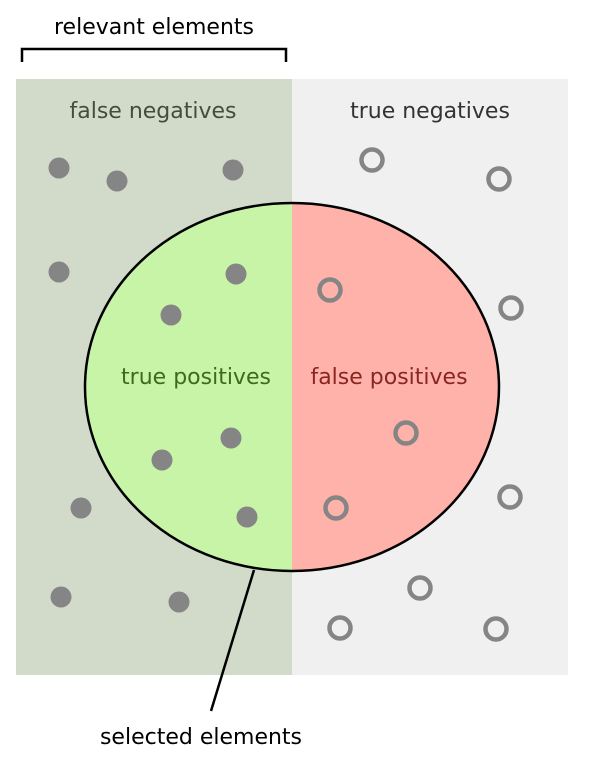  Describe the element at coordinates (388, 377) in the screenshot. I see `false-positives-label: false positives` at that location.